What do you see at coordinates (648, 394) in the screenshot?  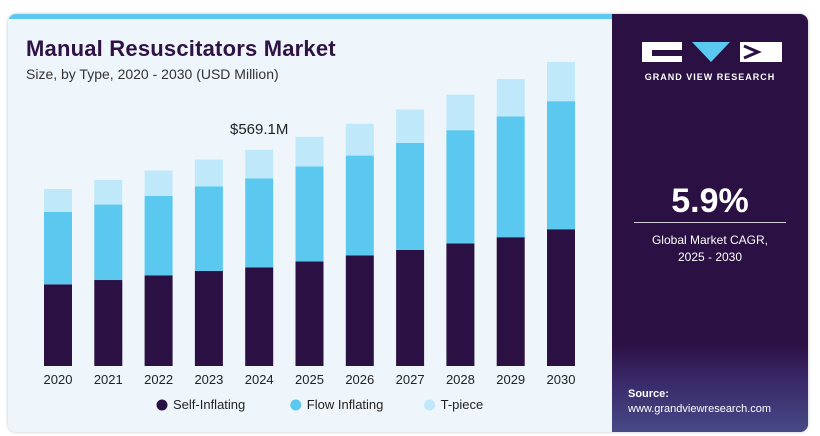 I see `source-label: Source:` at bounding box center [648, 394].